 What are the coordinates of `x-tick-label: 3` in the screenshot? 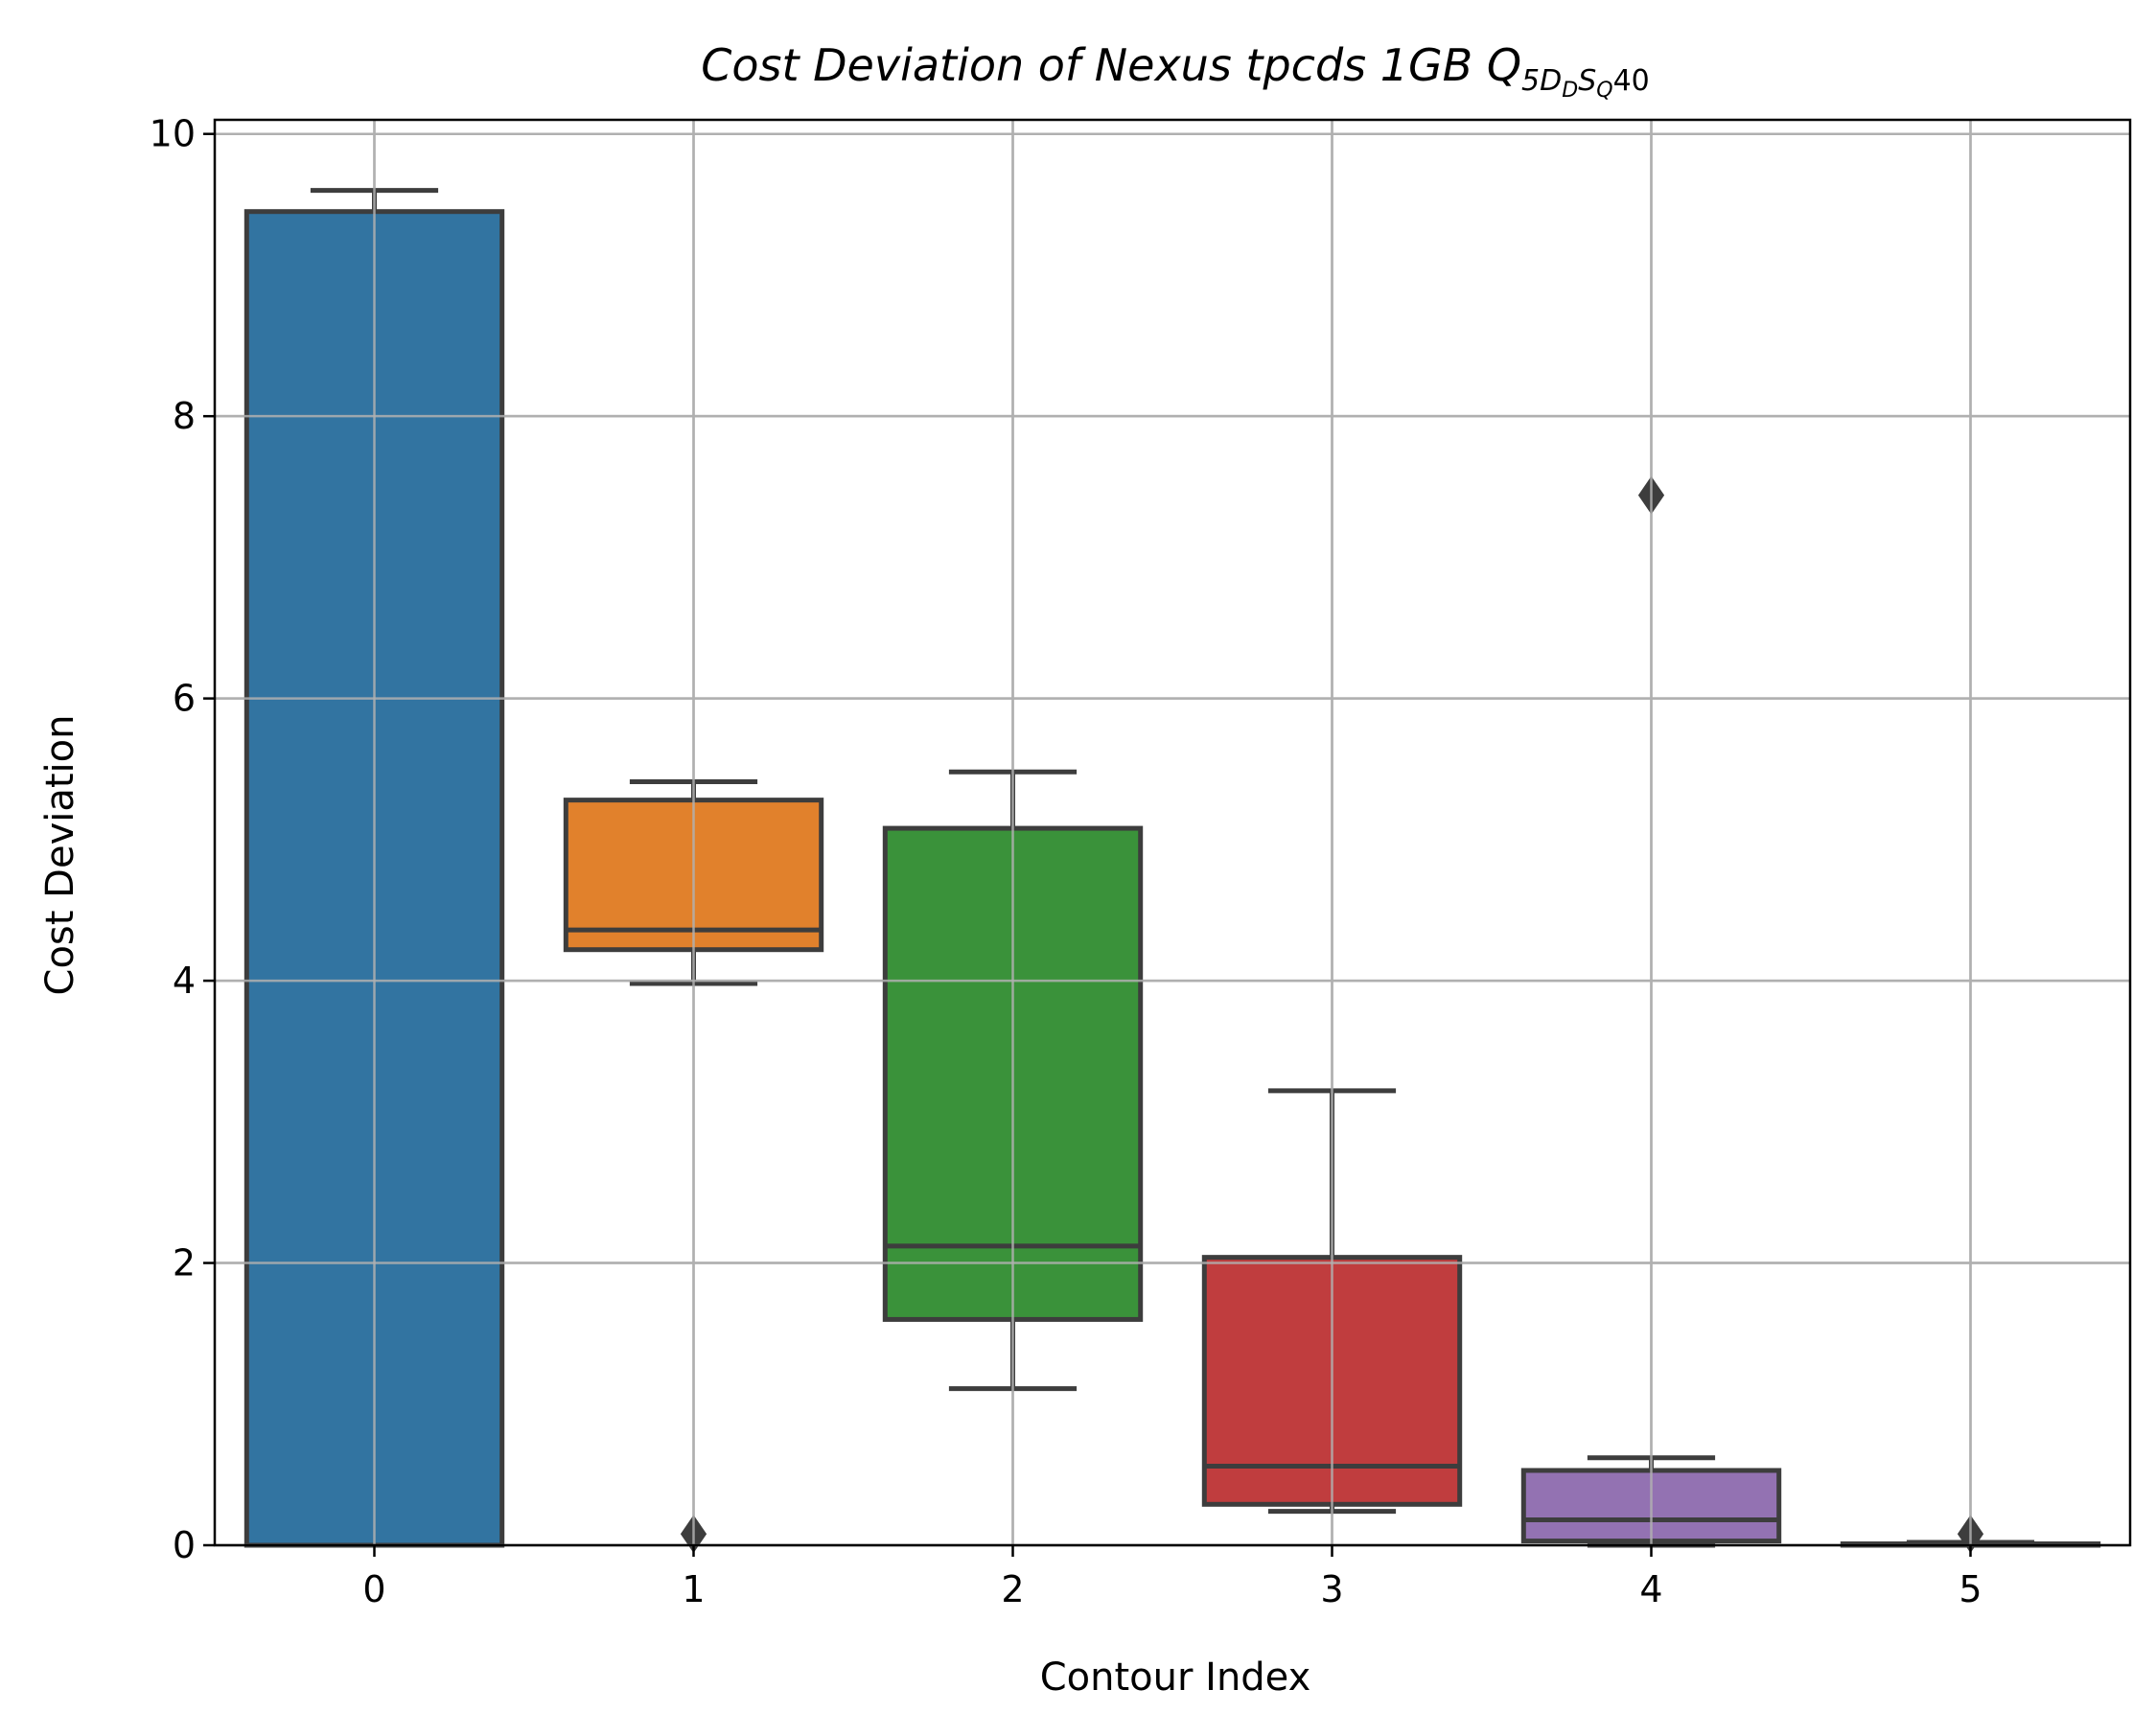 It's located at (1331, 1589).